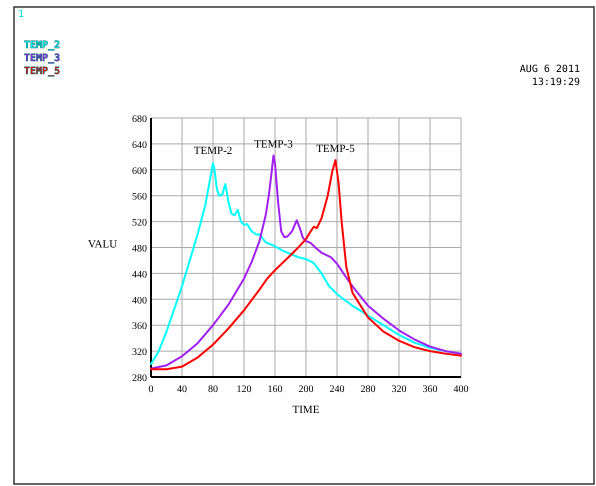 This screenshot has height=486, width=596. What do you see at coordinates (399, 389) in the screenshot?
I see `x-tick-label: 320` at bounding box center [399, 389].